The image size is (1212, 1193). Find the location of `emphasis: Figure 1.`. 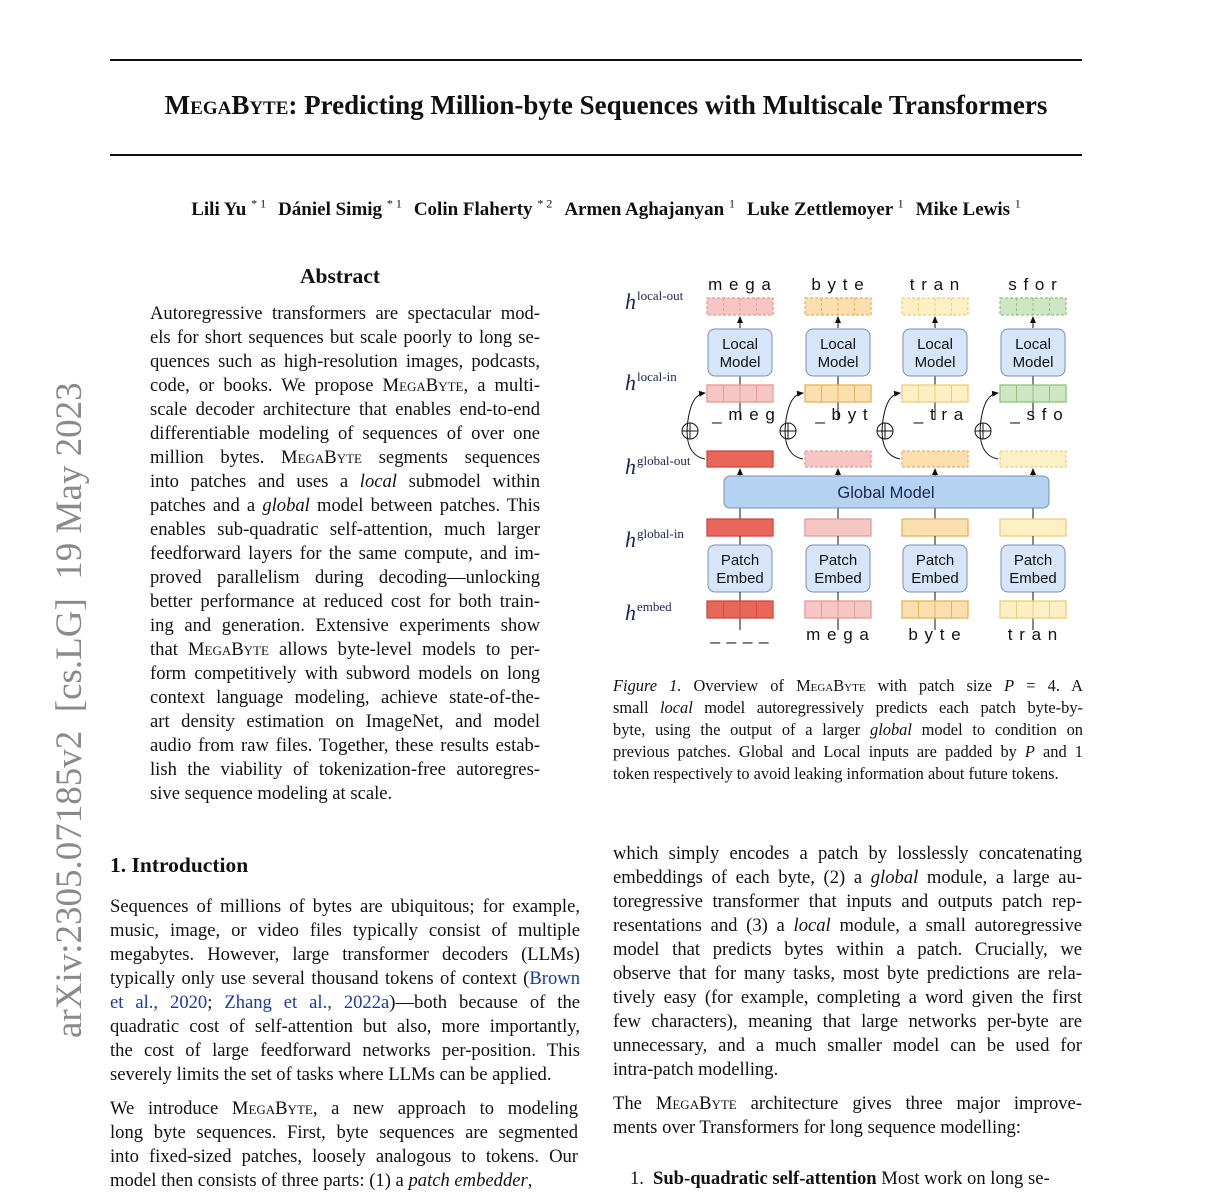

emphasis: Figure 1. is located at coordinates (647, 685).